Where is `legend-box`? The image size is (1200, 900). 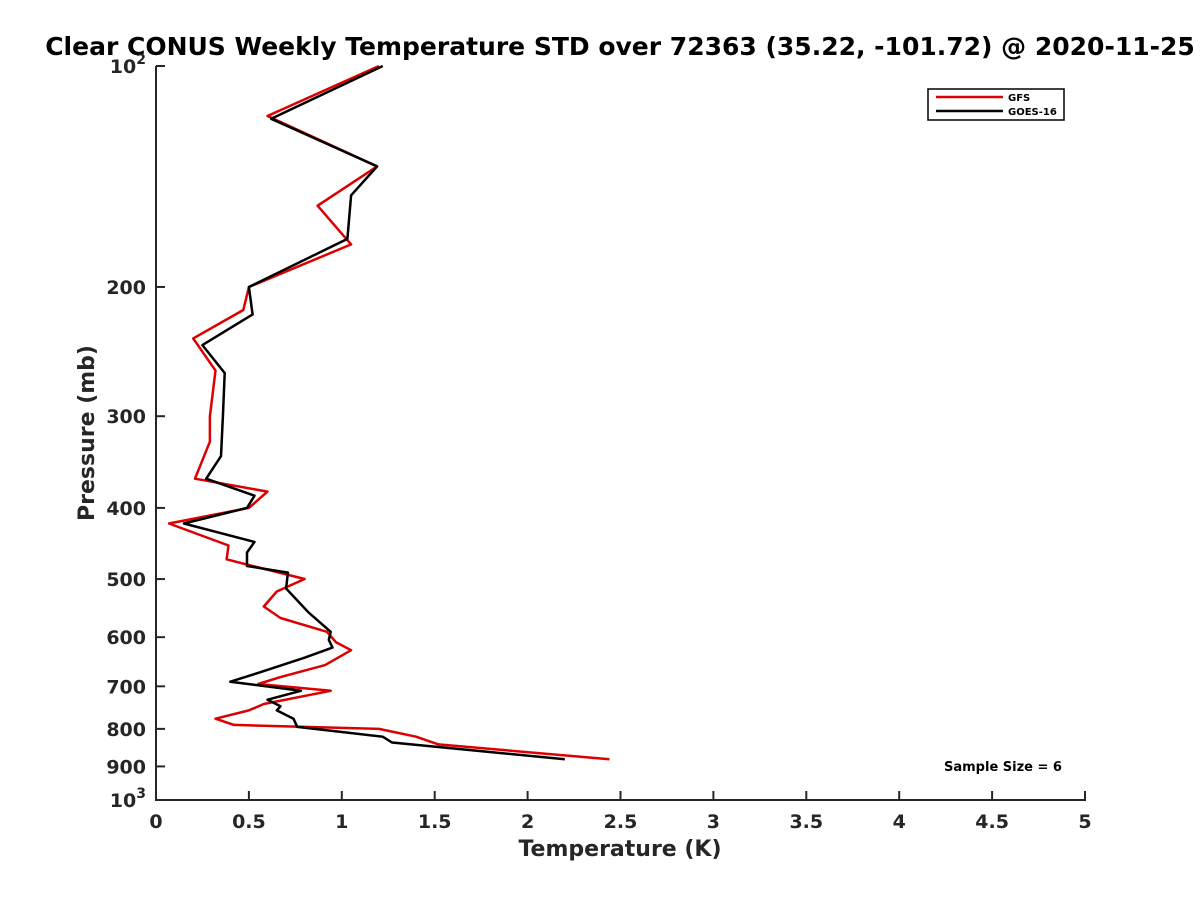
legend-box is located at coordinates (996, 104).